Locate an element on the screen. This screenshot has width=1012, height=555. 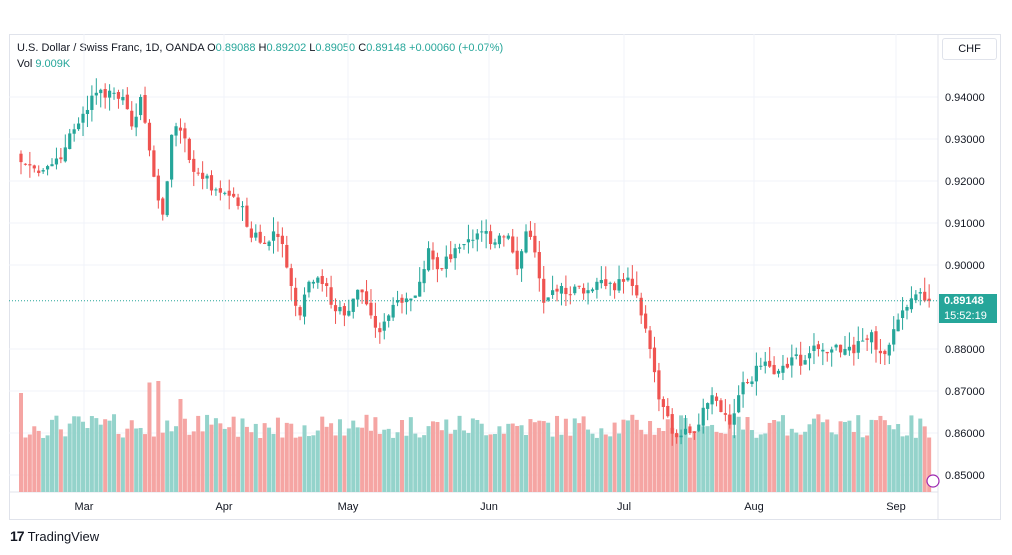
event-marker-icon is located at coordinates (933, 481).